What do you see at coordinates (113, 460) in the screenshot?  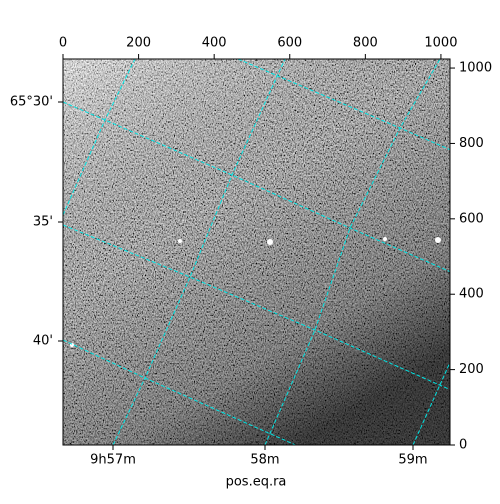 I see `ra-tick-label: 9h57m` at bounding box center [113, 460].